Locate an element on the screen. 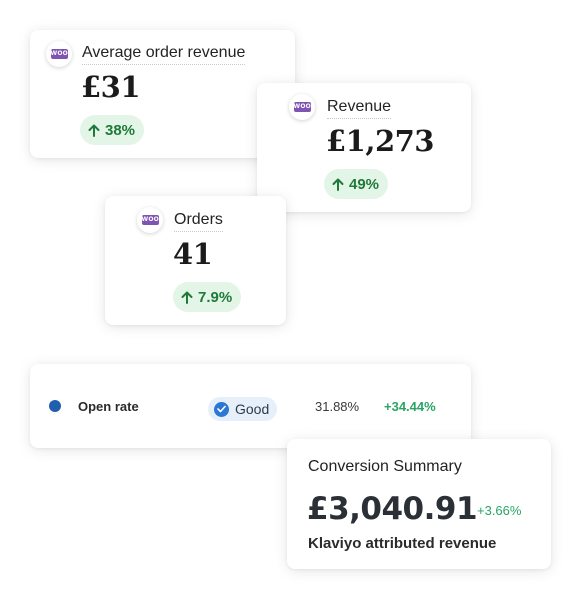 The image size is (581, 598). change-badge: 7.9% is located at coordinates (207, 297).